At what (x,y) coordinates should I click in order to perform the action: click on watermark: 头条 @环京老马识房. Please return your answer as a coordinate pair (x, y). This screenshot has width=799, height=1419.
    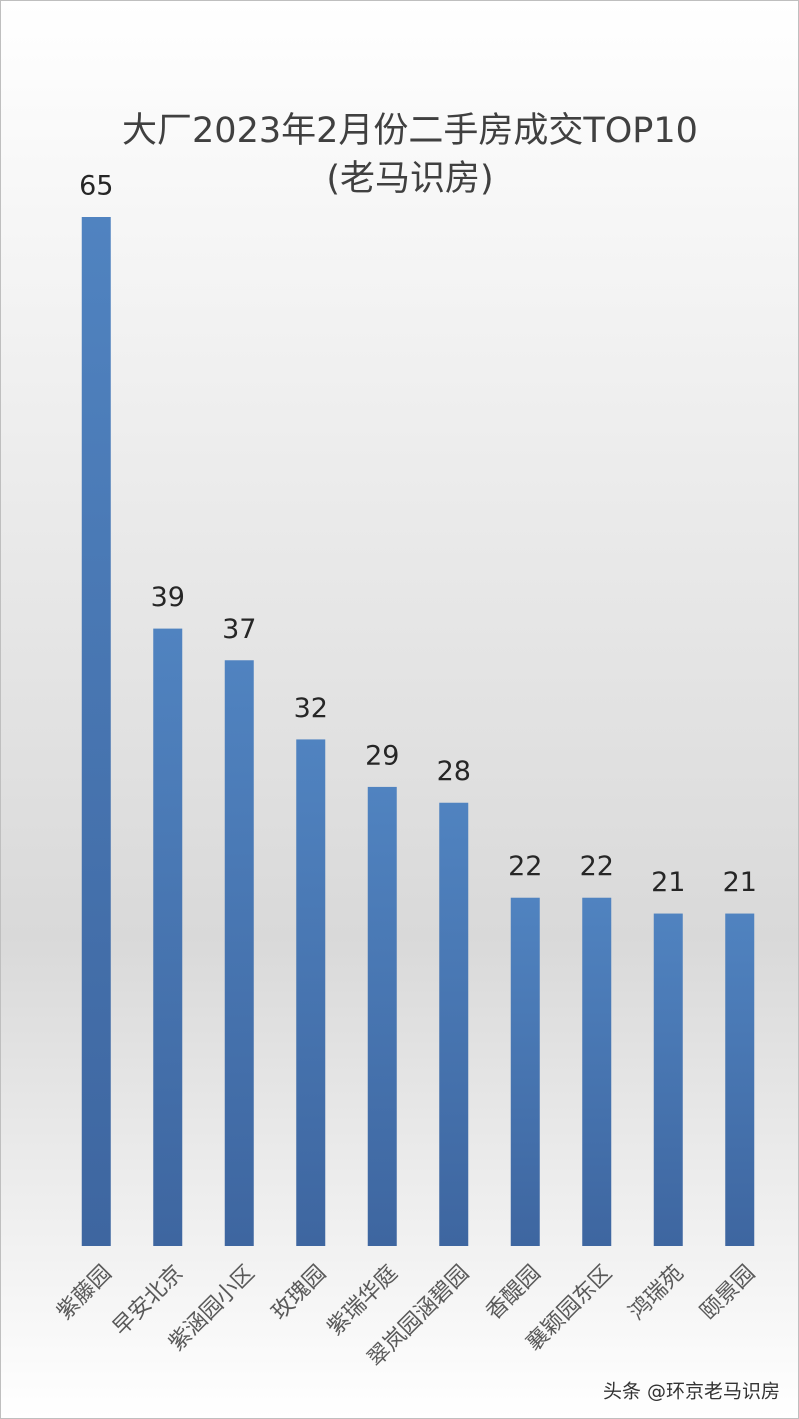
    Looking at the image, I should click on (691, 1392).